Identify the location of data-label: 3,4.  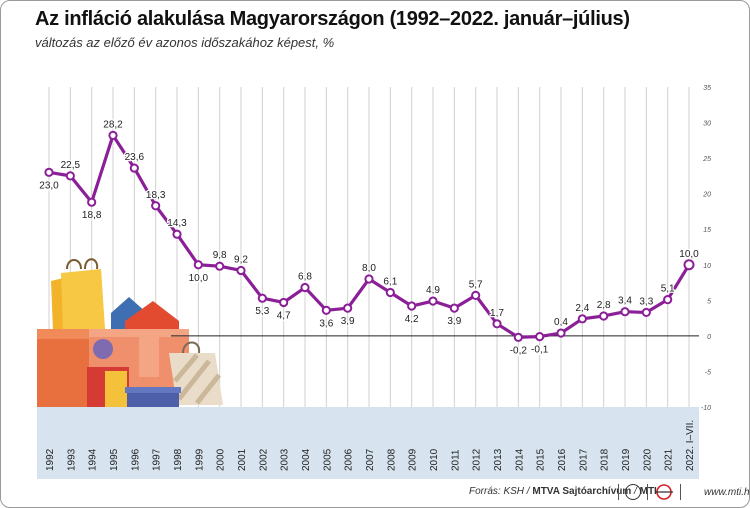
(625, 301).